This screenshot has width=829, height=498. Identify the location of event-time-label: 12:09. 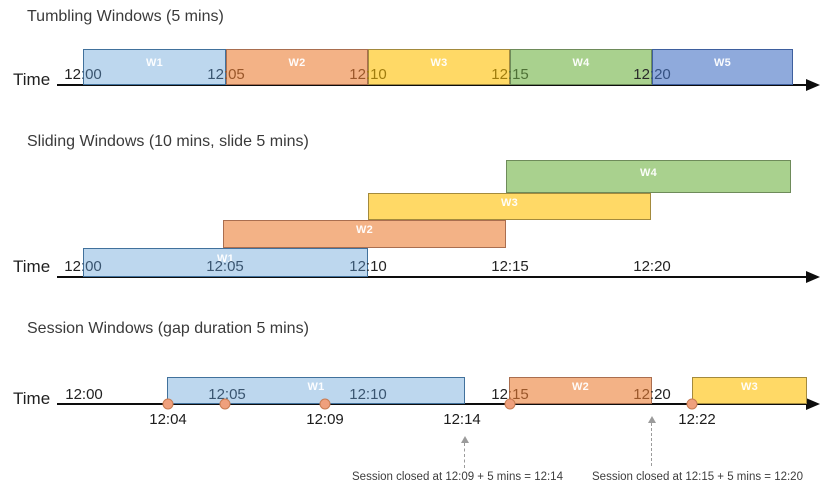
(325, 419).